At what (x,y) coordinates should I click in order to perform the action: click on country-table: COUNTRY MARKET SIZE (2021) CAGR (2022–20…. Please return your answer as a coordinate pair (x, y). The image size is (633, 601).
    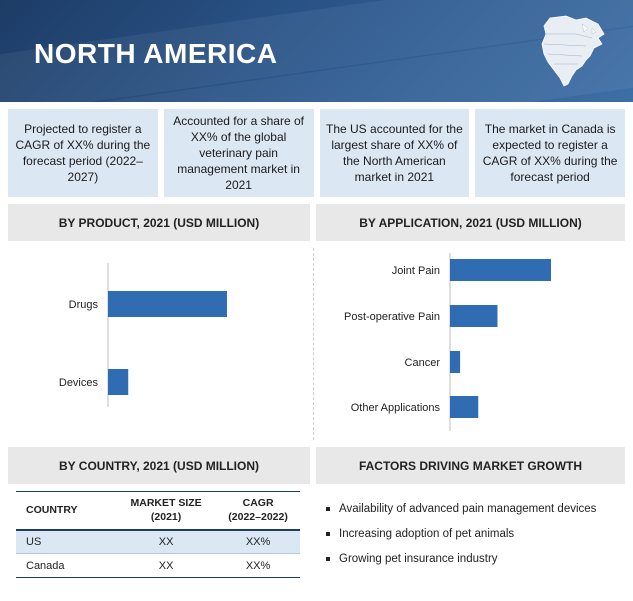
    Looking at the image, I should click on (158, 534).